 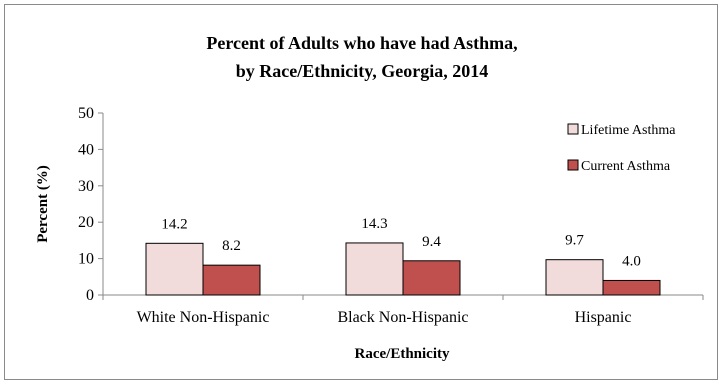 I want to click on x-tick-label: Black Non-Hispanic, so click(x=402, y=317).